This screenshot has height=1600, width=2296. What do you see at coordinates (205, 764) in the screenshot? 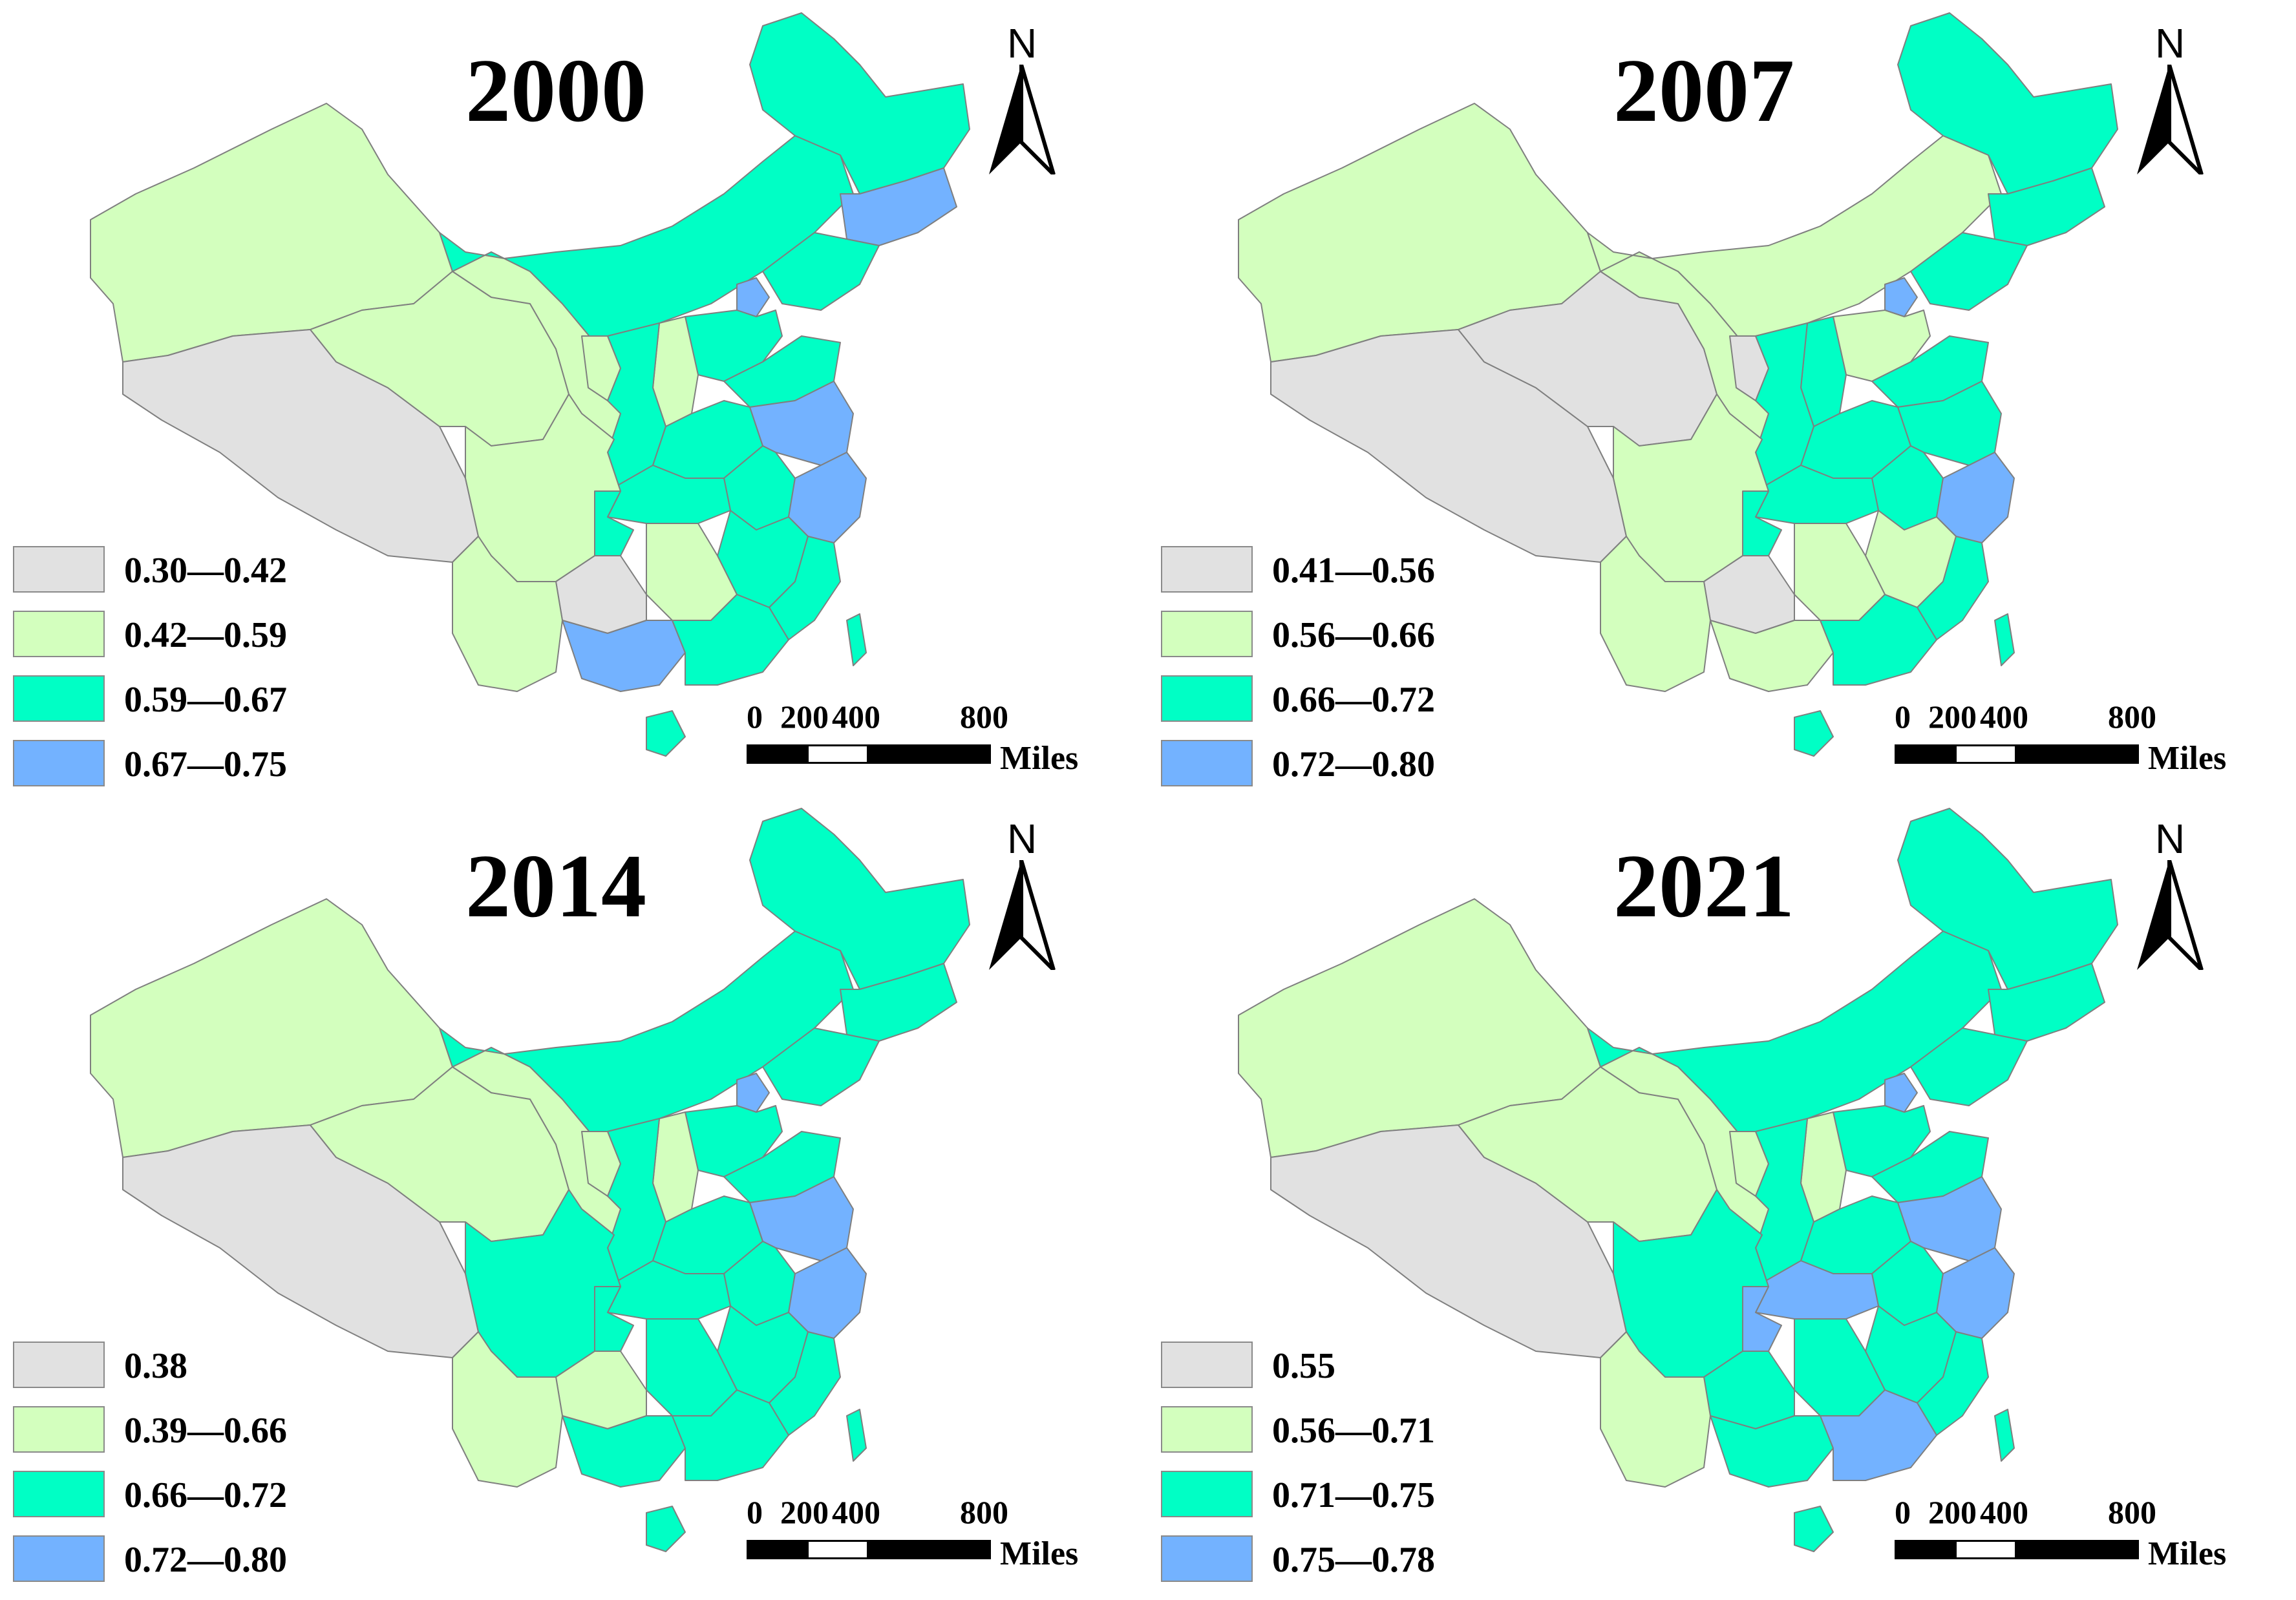
I see `legend-label: 0.67—0.75` at bounding box center [205, 764].